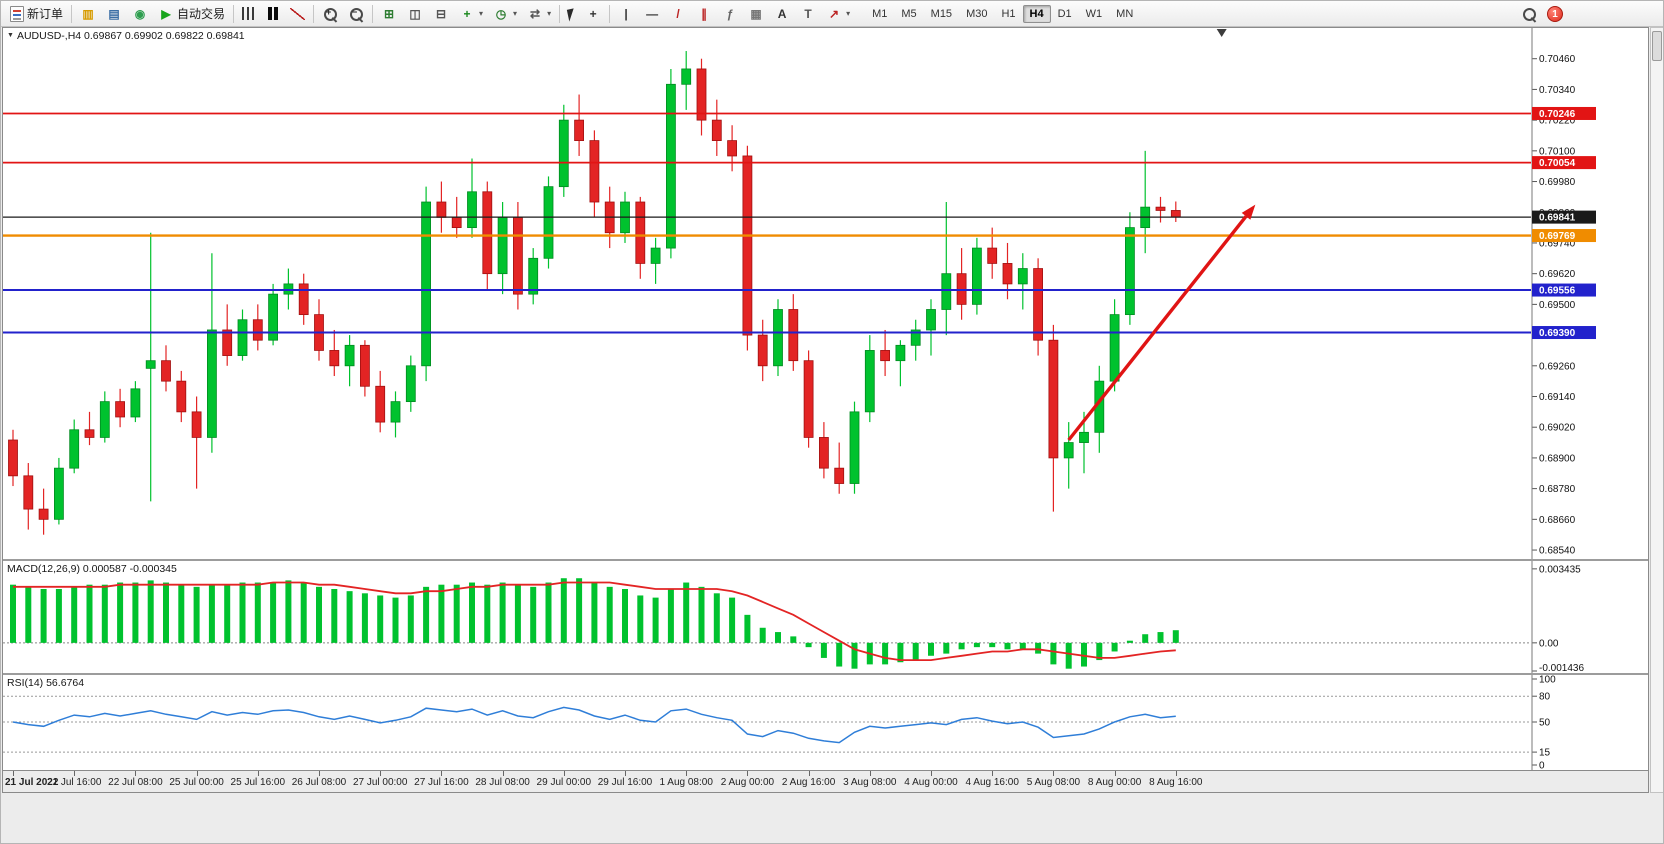 The height and width of the screenshot is (844, 1664). I want to click on trendline-button: /, so click(678, 14).